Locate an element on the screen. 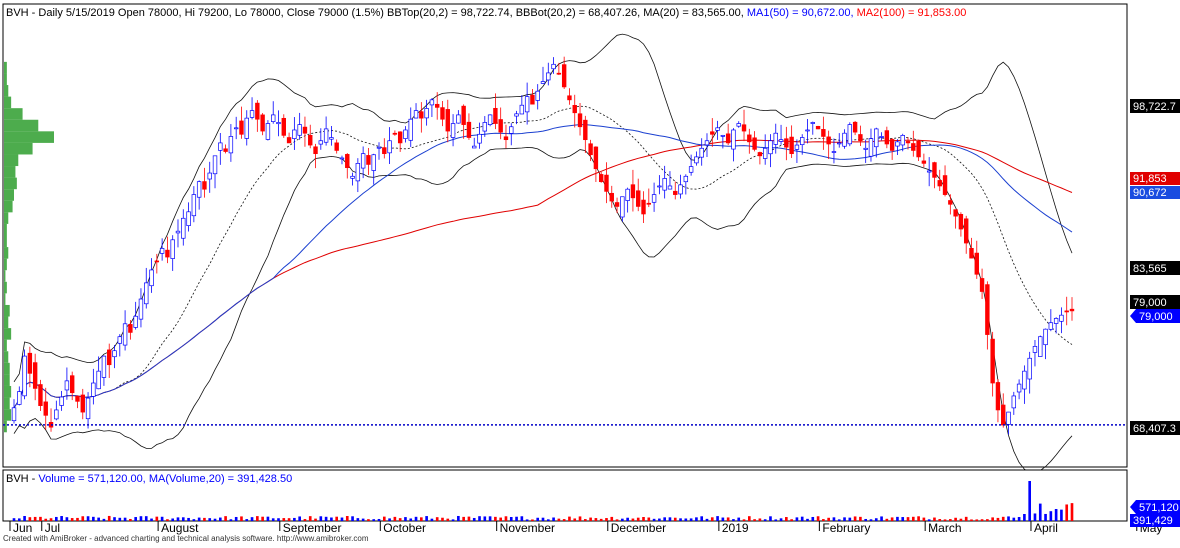 The image size is (1180, 548). volume-bars is located at coordinates (543, 501).